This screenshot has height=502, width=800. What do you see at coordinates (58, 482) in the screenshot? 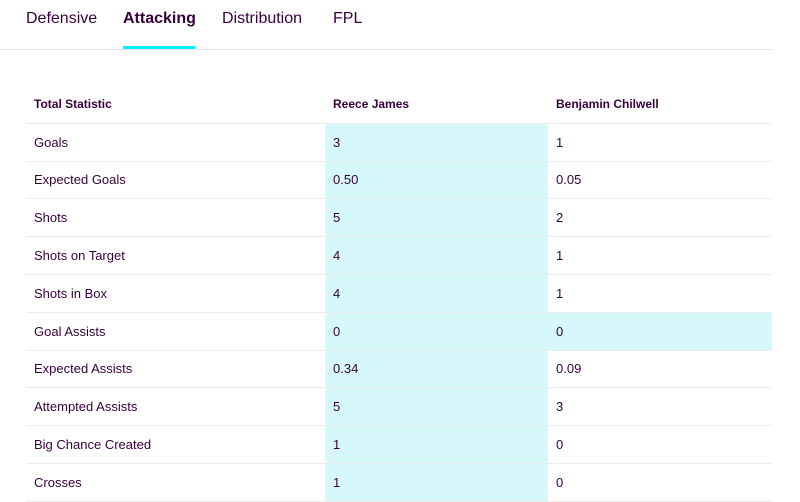
I see `stat-label: Crosses` at bounding box center [58, 482].